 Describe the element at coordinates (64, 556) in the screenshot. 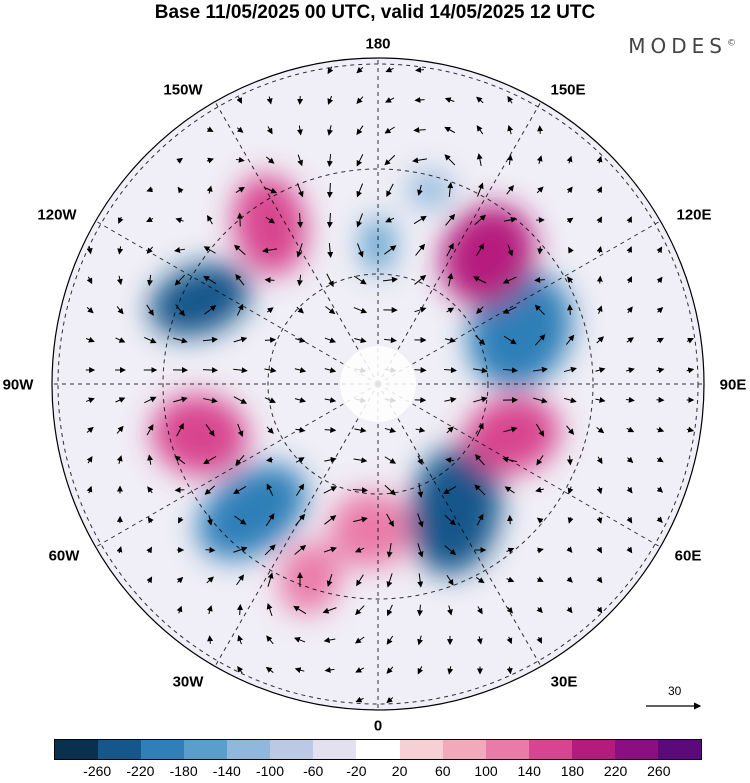

I see `lon-label-60w: 60W` at that location.